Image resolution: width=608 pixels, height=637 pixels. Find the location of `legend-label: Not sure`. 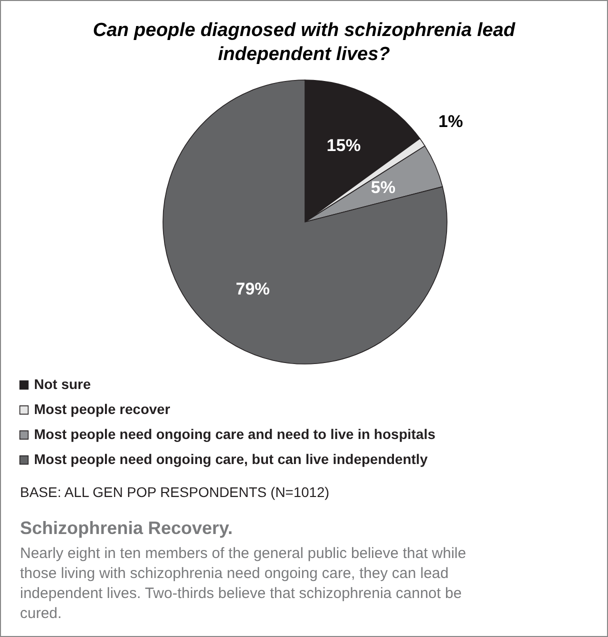

legend-label: Not sure is located at coordinates (62, 384).